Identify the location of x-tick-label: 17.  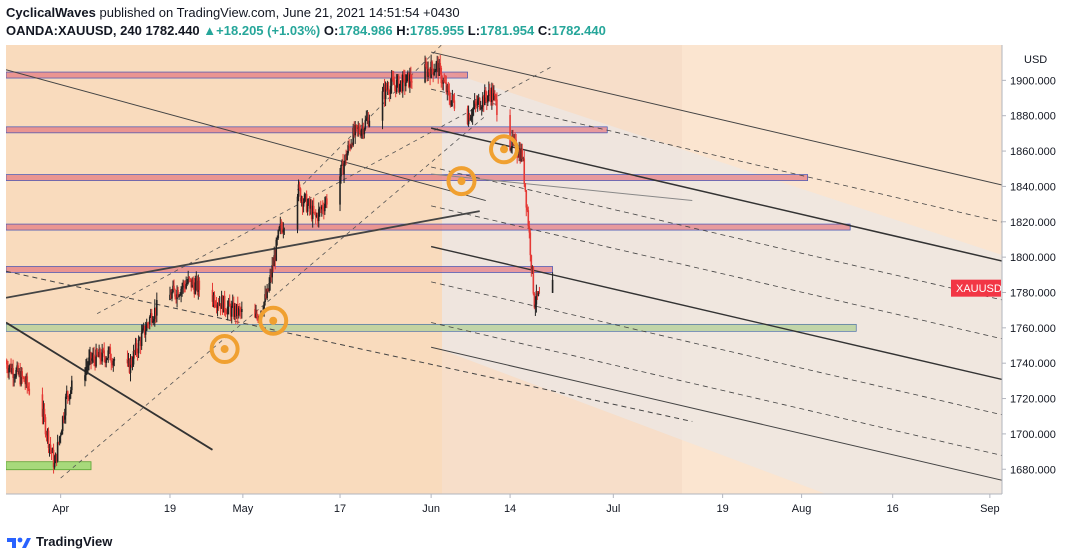
(340, 509).